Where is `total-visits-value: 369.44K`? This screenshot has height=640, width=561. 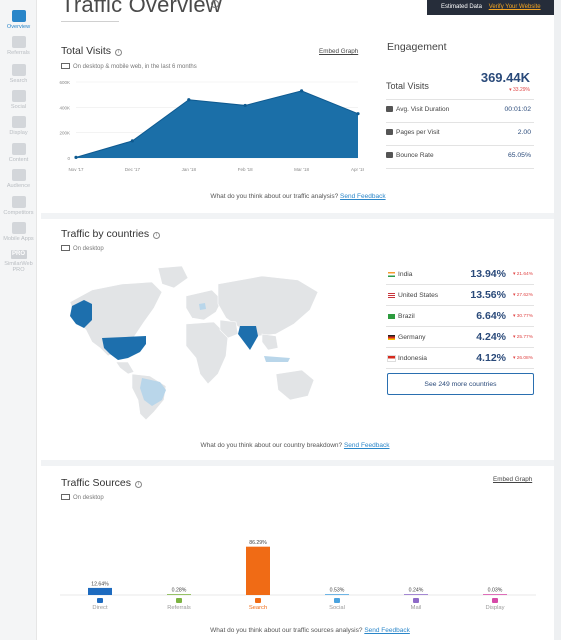
total-visits-value: 369.44K is located at coordinates (505, 77).